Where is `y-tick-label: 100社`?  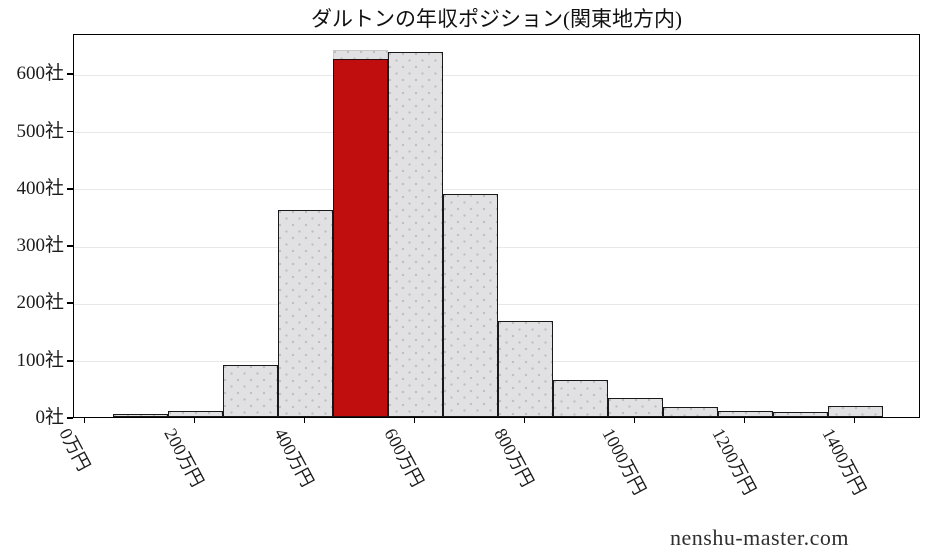
y-tick-label: 100社 is located at coordinates (40, 360).